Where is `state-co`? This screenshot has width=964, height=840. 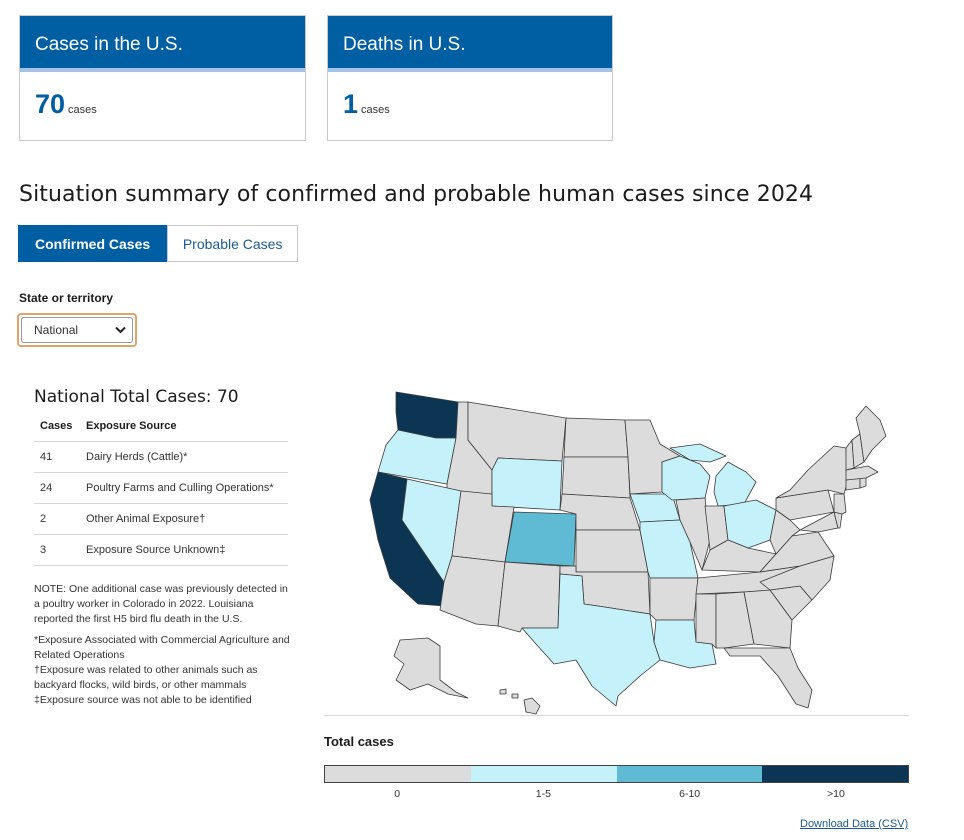 state-co is located at coordinates (540, 539).